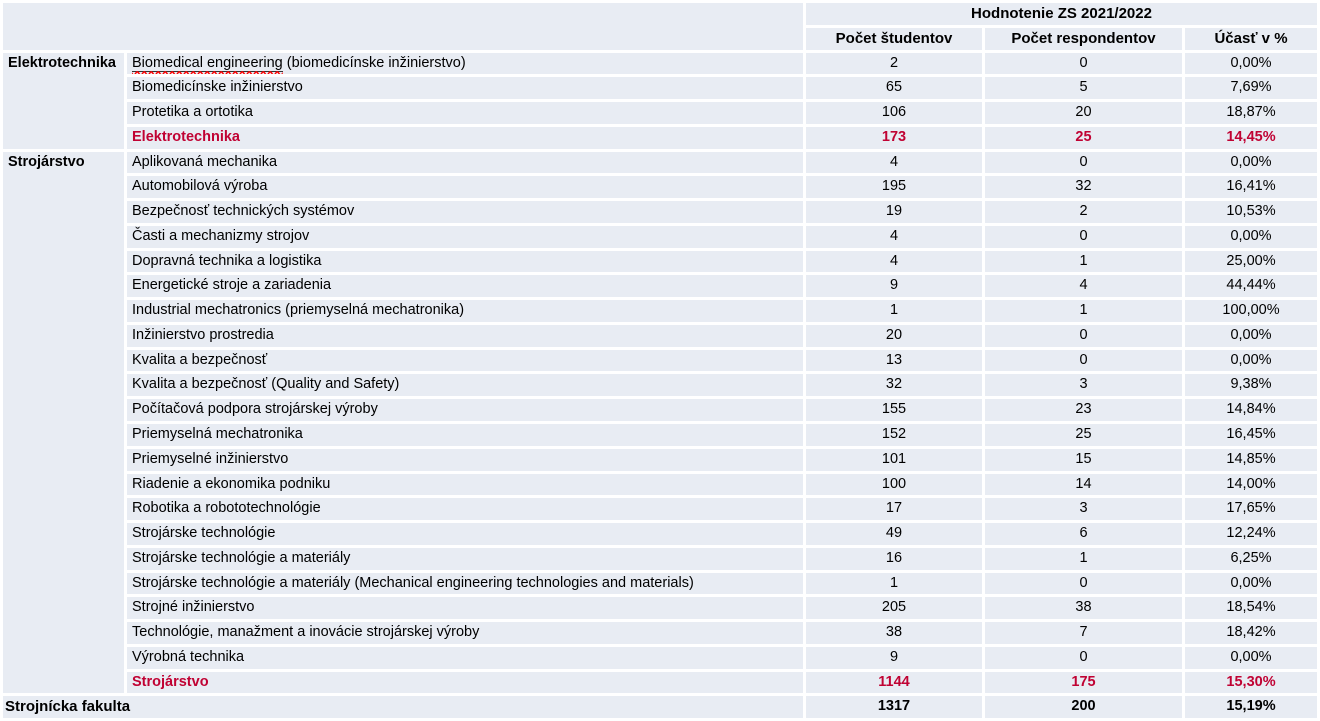  Describe the element at coordinates (465, 360) in the screenshot. I see `program-label: Kvalita a bezpečnosť` at that location.